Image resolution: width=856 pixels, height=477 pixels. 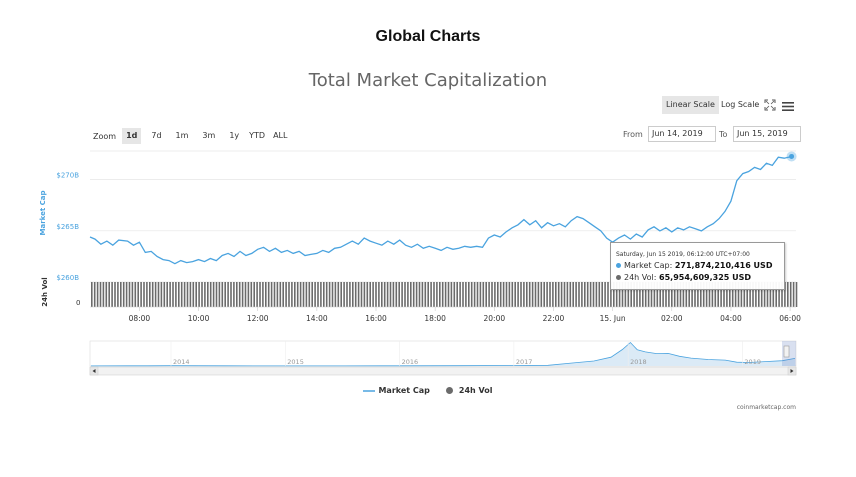 I want to click on y-tick-label: $265B, so click(x=67, y=227).